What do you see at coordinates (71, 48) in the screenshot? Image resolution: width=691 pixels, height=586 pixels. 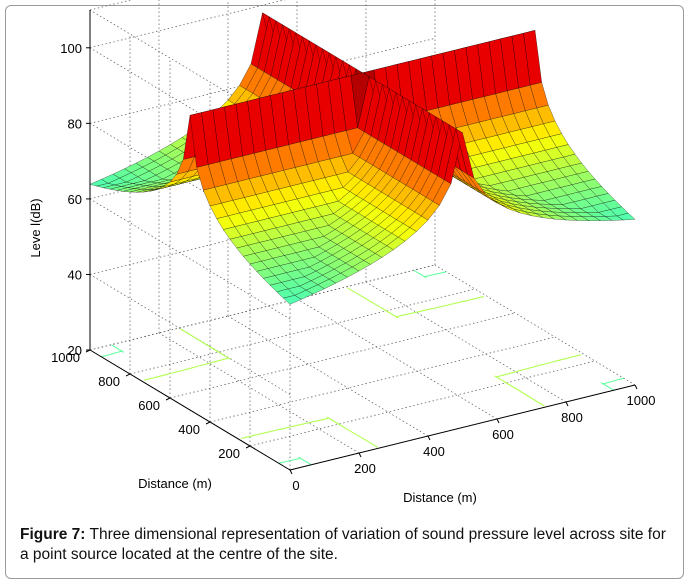 I see `z-tick-label: 100` at bounding box center [71, 48].